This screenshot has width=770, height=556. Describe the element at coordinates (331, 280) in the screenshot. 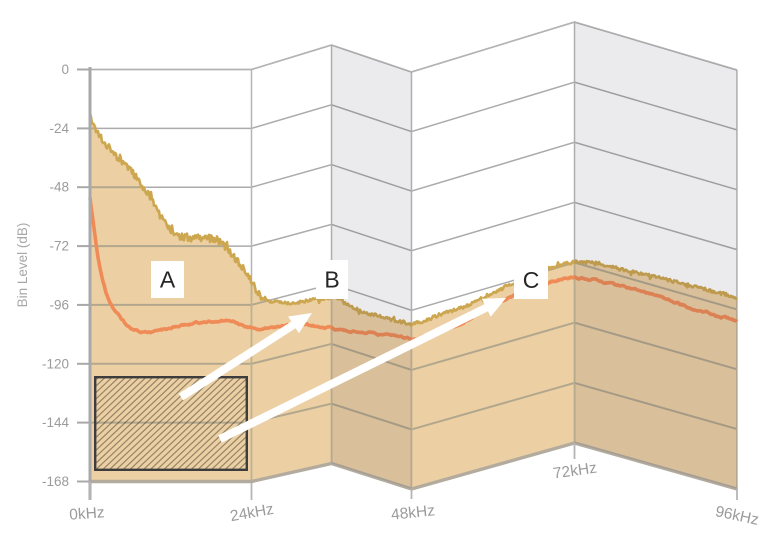

I see `svg-text: B` at that location.